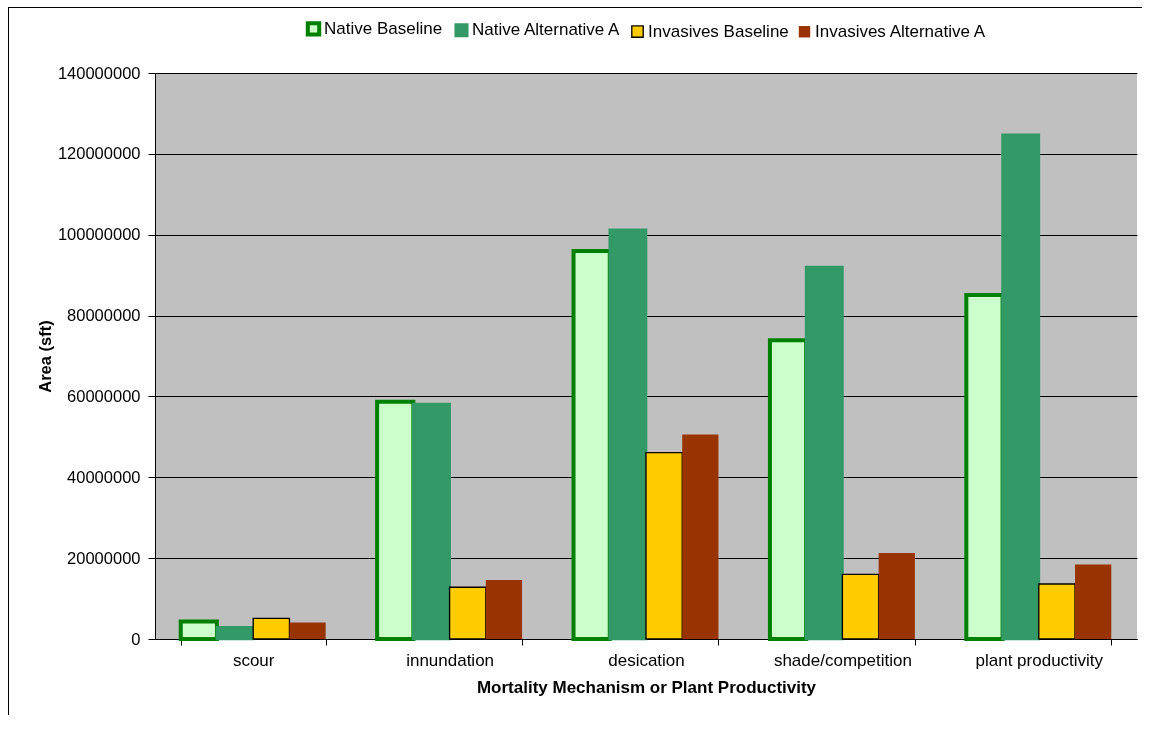 The width and height of the screenshot is (1151, 729). What do you see at coordinates (842, 660) in the screenshot?
I see `x-tick-label: shade/competition` at bounding box center [842, 660].